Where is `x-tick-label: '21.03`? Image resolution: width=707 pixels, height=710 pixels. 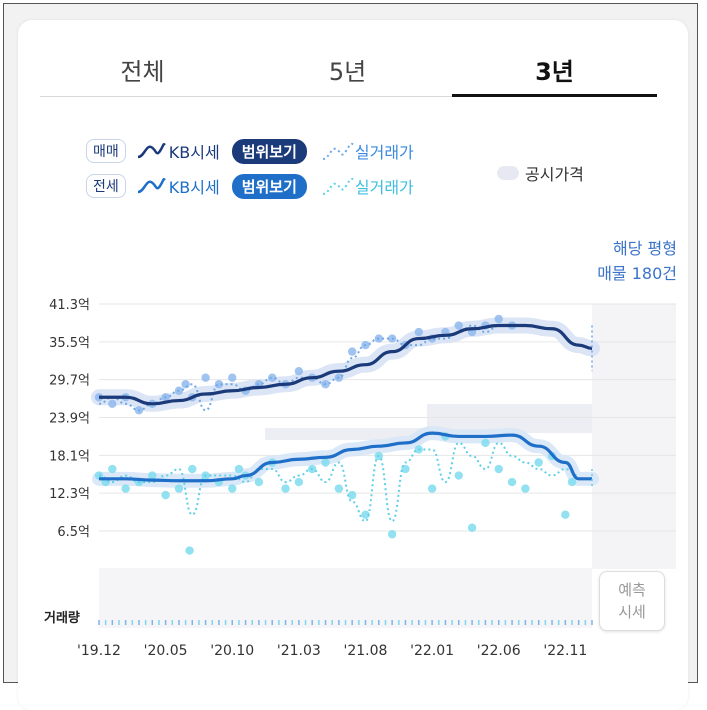
x-tick-label: '21.03 is located at coordinates (299, 651).